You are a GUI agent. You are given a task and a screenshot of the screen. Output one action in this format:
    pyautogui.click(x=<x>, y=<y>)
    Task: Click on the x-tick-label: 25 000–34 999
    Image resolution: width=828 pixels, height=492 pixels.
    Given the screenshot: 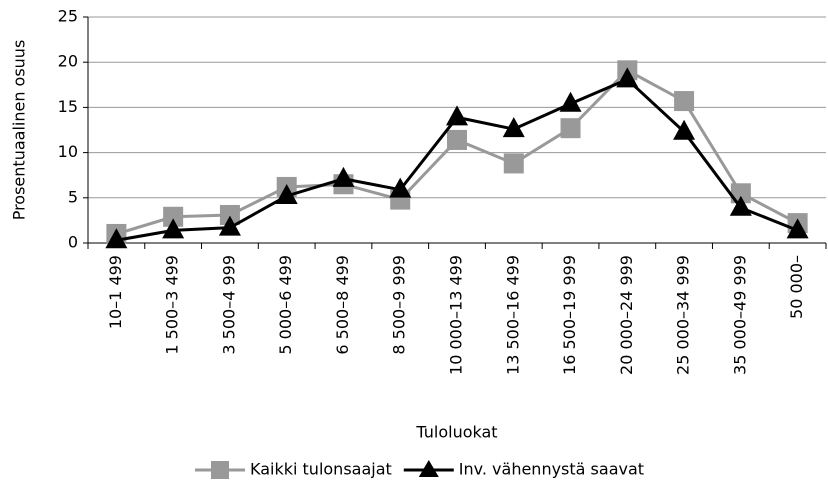 What is the action you would take?
    pyautogui.click(x=683, y=315)
    